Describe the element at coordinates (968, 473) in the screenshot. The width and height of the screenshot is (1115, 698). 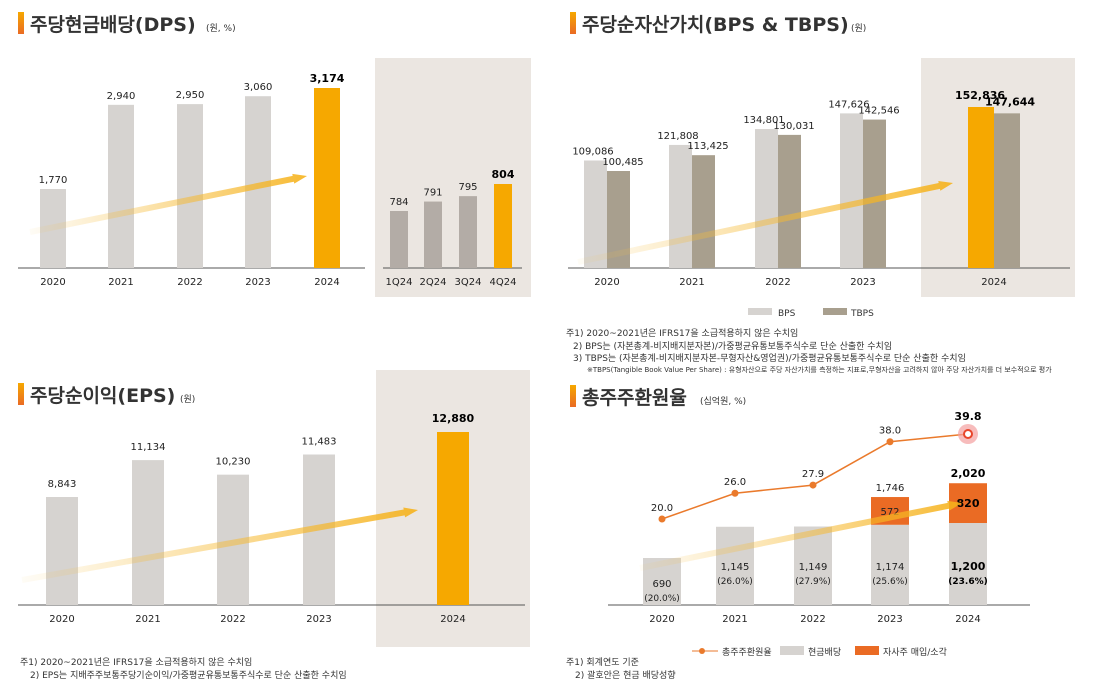
I see `total-return-label: 2,020` at that location.